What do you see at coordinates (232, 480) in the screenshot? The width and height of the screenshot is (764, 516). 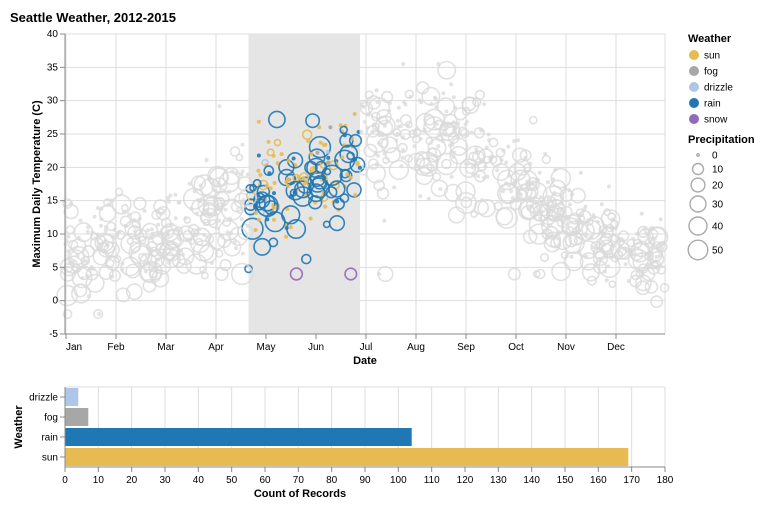 I see `bar-x-tick-label: 50` at bounding box center [232, 480].